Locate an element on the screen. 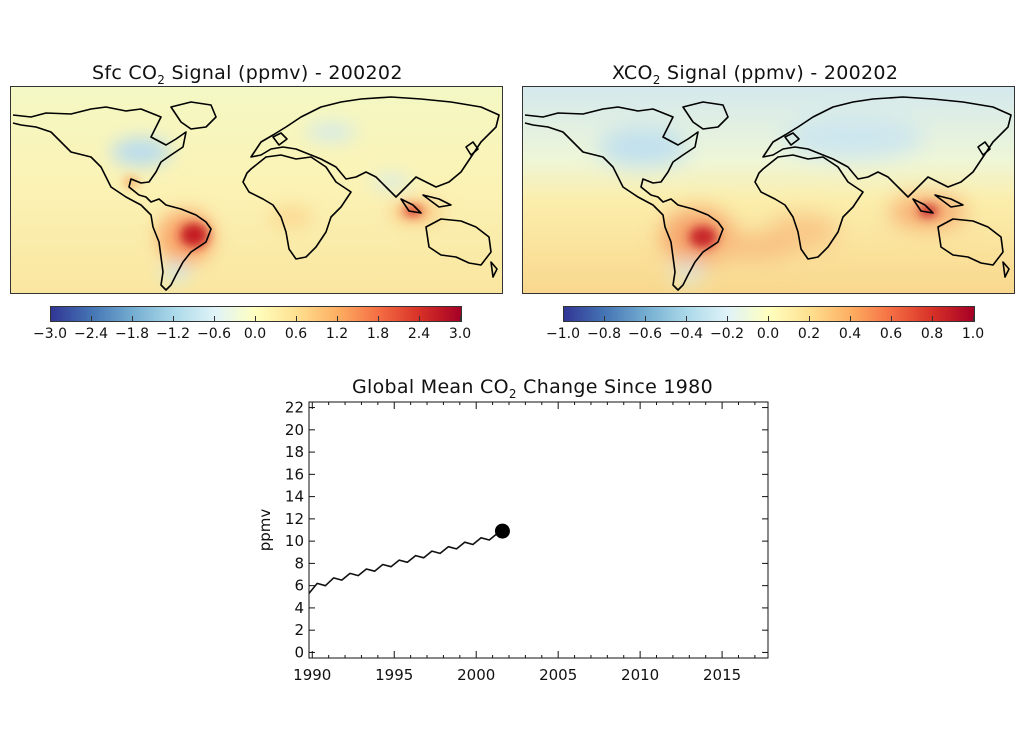  right-blob-brazil-red is located at coordinates (703, 237).